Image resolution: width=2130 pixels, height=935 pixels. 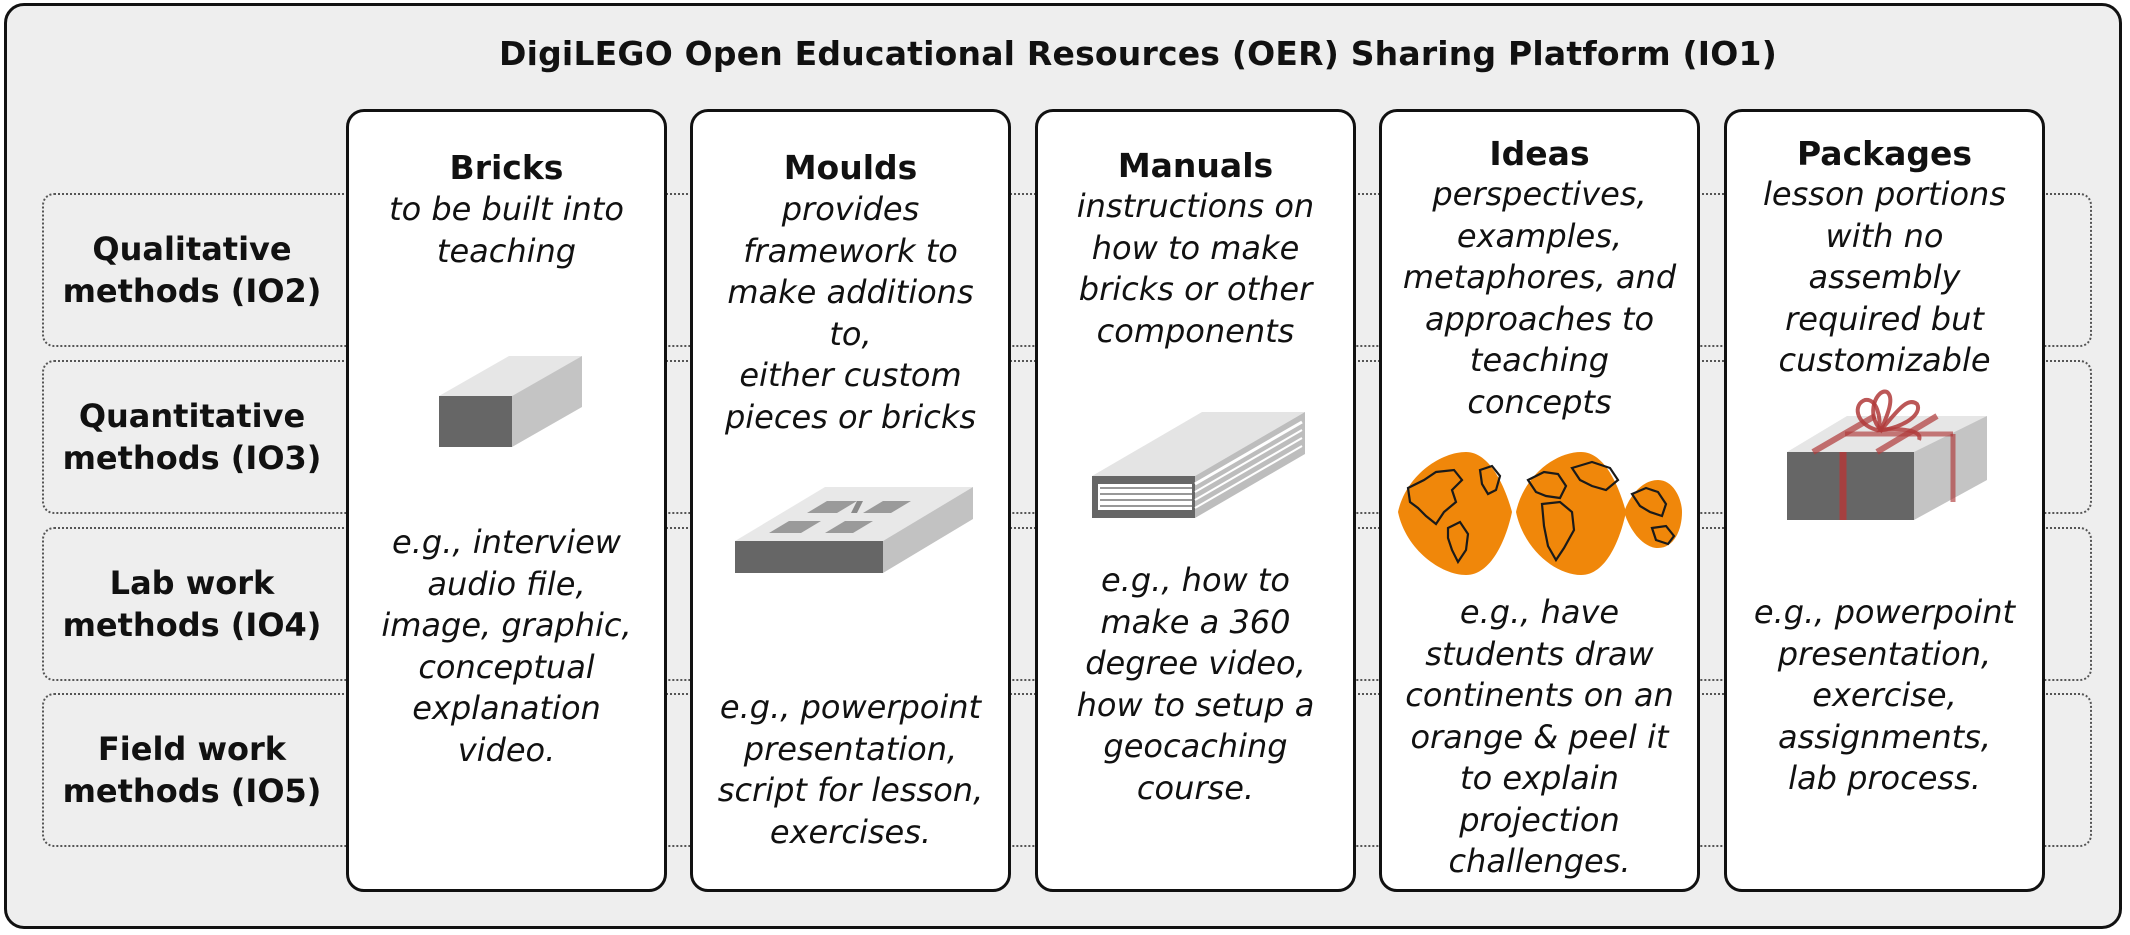 I want to click on orange-peel-map-icon, so click(x=1540, y=513).